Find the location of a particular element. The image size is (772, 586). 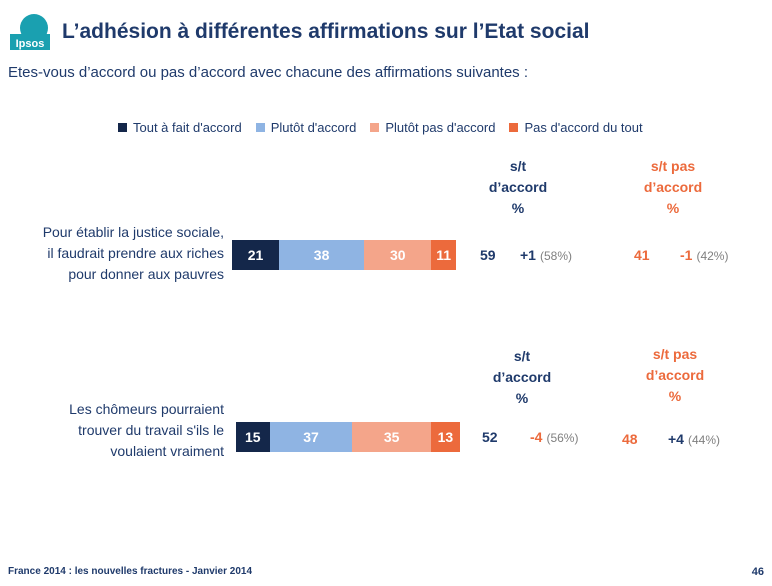

agree-delta-2: -4 (56%) is located at coordinates (554, 437).